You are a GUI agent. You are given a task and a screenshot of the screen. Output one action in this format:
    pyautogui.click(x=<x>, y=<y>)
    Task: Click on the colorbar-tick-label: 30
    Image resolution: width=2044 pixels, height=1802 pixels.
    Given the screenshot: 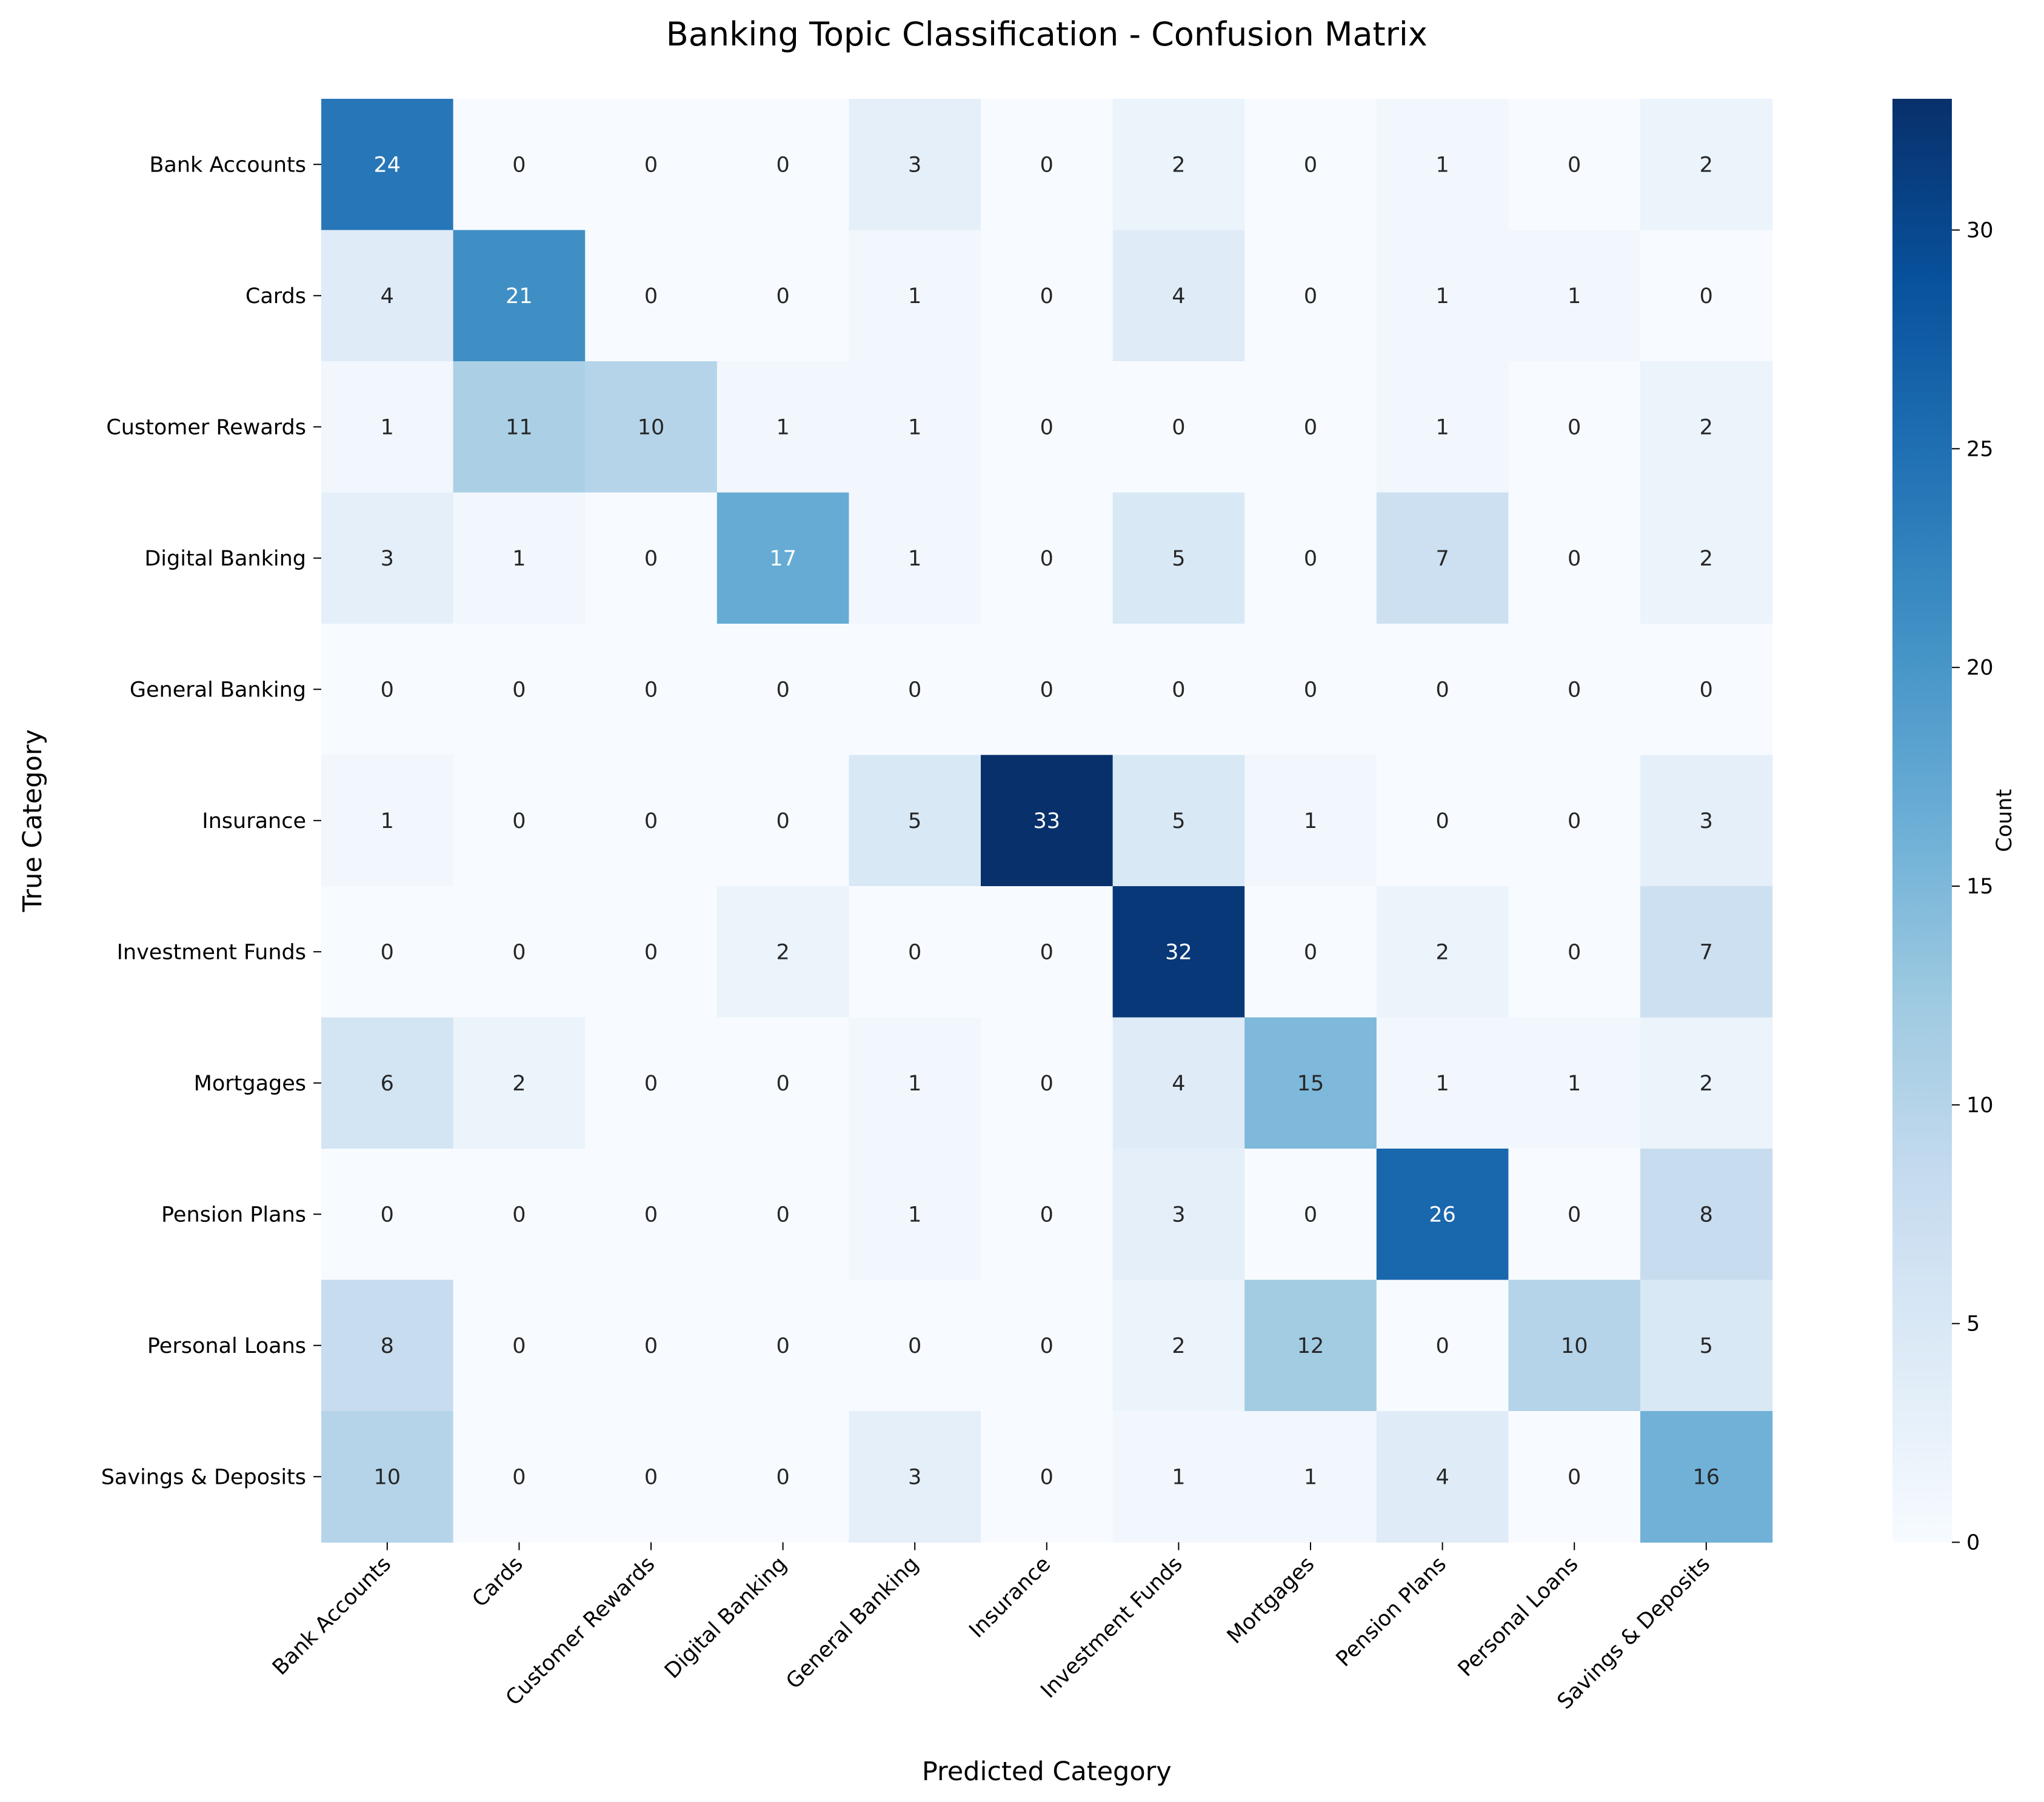 What is the action you would take?
    pyautogui.click(x=1980, y=231)
    